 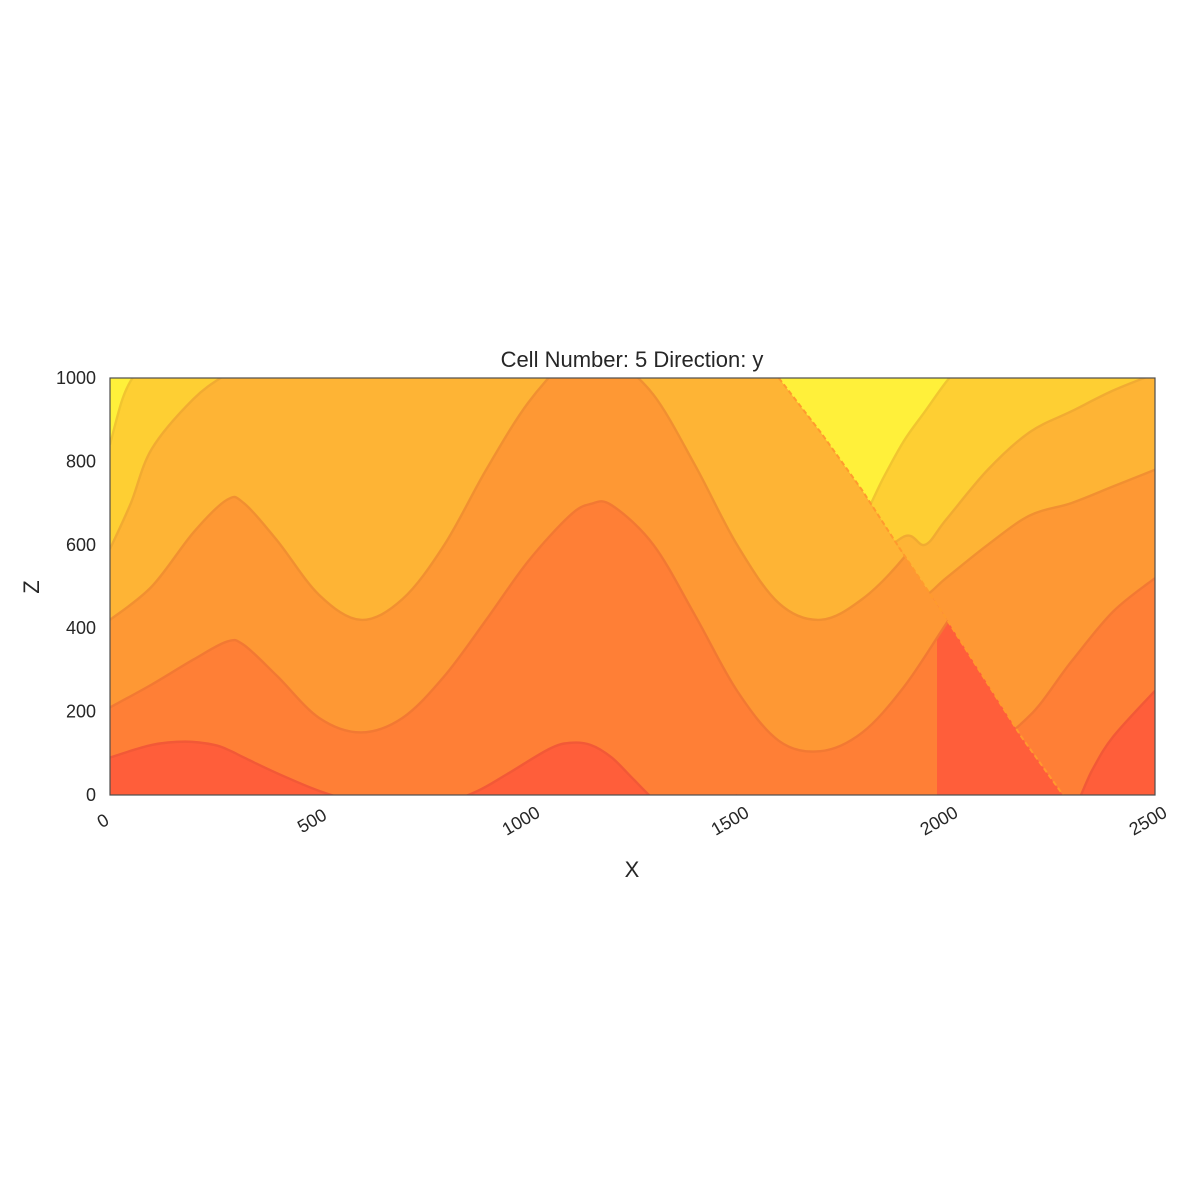 I want to click on y-axis-ticks: 0 200 400 600 800 1000, so click(x=76, y=586).